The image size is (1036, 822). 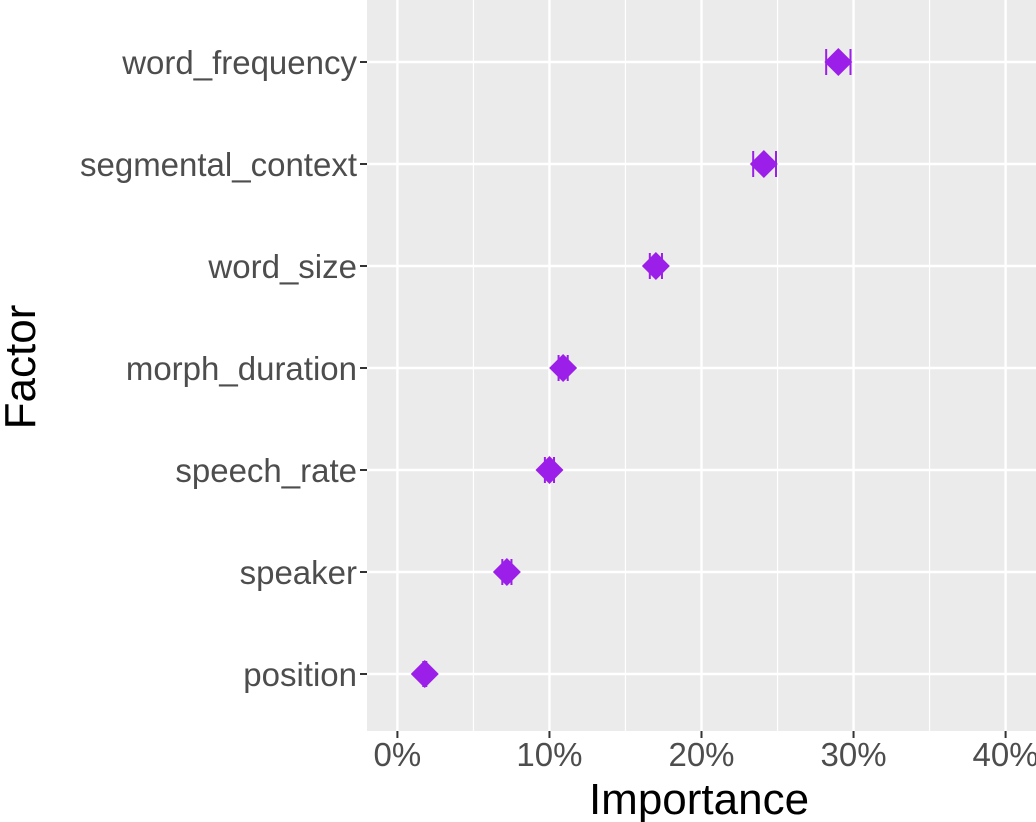 I want to click on x-axis-title: Importance, so click(x=699, y=798).